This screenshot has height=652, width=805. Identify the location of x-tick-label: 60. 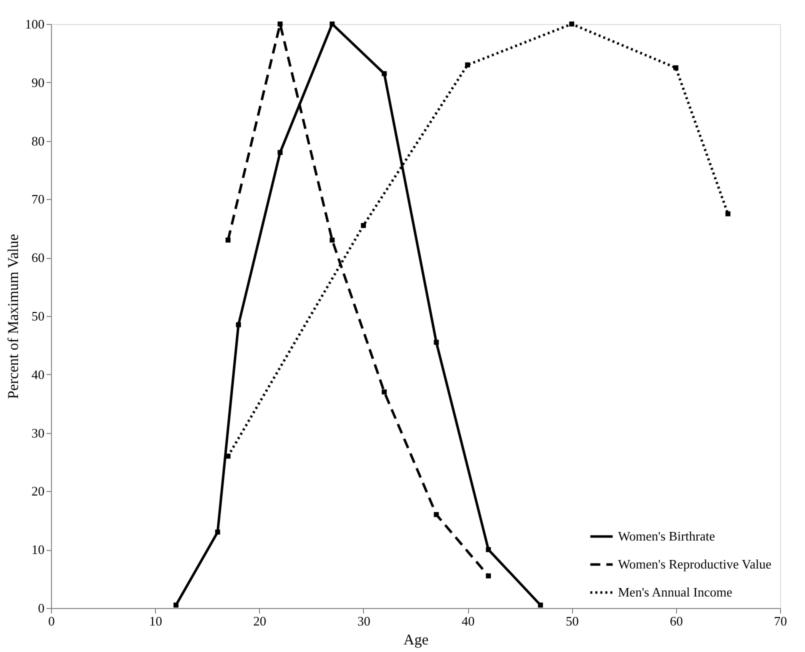
(676, 621).